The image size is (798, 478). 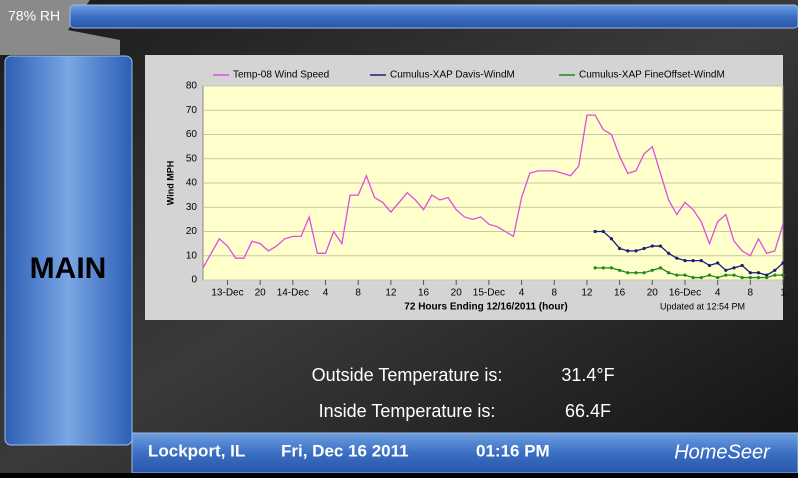 What do you see at coordinates (513, 450) in the screenshot?
I see `time: 01:16 PM` at bounding box center [513, 450].